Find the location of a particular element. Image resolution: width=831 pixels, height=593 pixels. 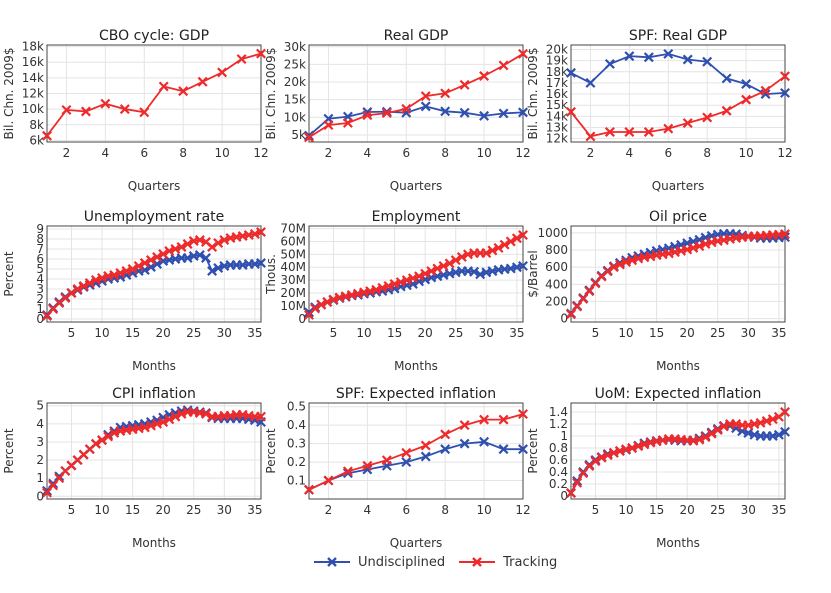

y-tick-label: 12k is located at coordinates (33, 94).